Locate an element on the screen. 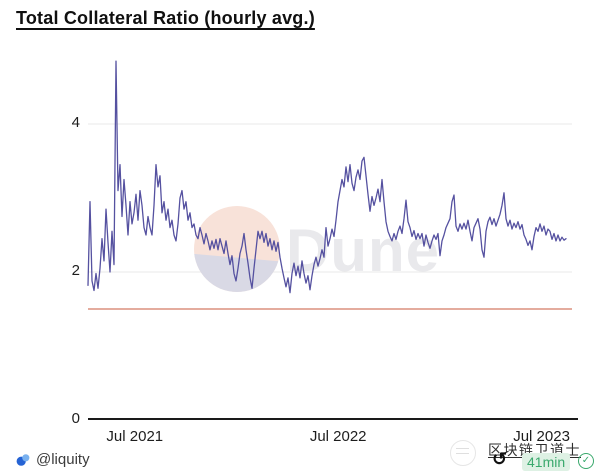  repost-watermark: 区块链卫道士 ↺ 41min ✓ is located at coordinates (524, 455).